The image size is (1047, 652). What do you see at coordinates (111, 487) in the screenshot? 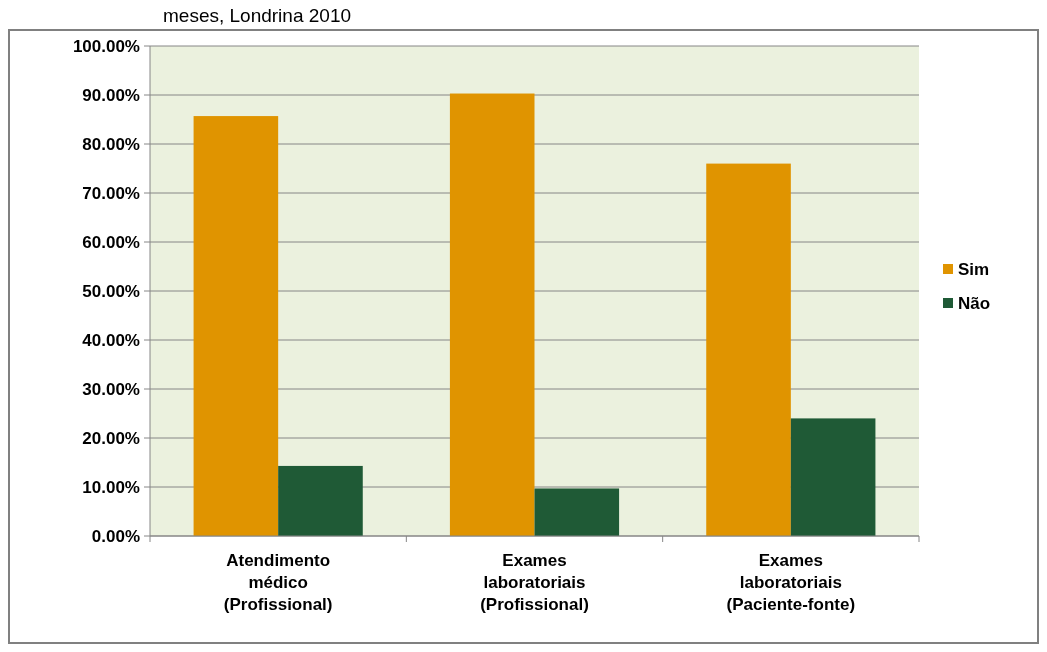
I see `y-tick-label: 10.00%` at bounding box center [111, 487].